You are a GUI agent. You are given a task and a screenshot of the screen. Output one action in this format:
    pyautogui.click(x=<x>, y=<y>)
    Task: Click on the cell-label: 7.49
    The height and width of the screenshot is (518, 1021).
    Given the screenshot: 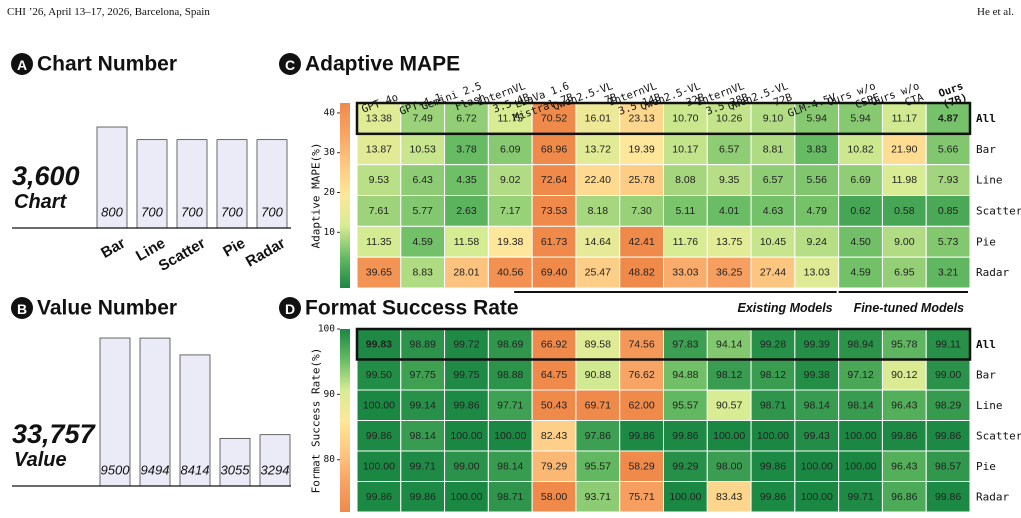 What is the action you would take?
    pyautogui.click(x=422, y=118)
    